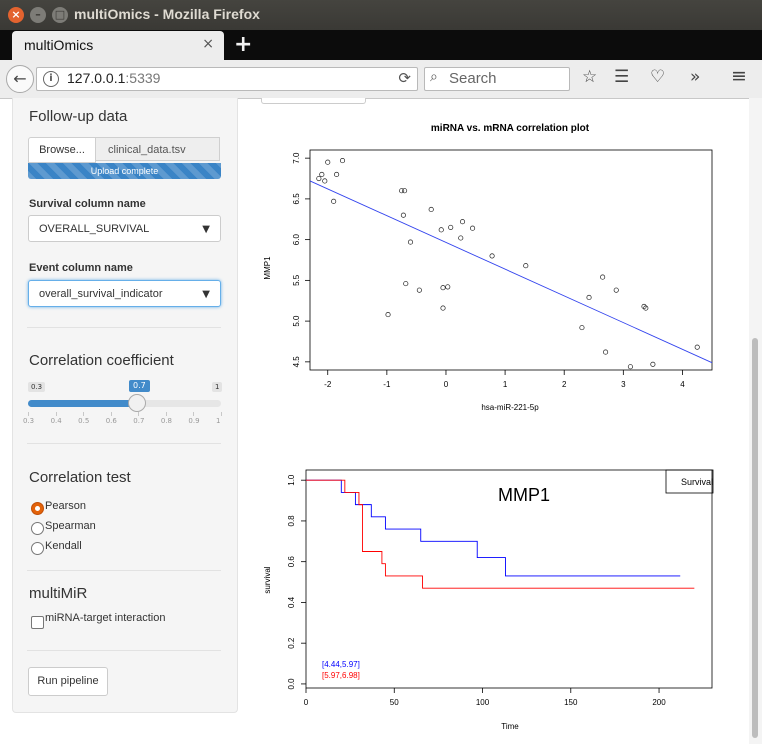 The width and height of the screenshot is (762, 744). I want to click on search-input: ⌕ Search, so click(497, 79).